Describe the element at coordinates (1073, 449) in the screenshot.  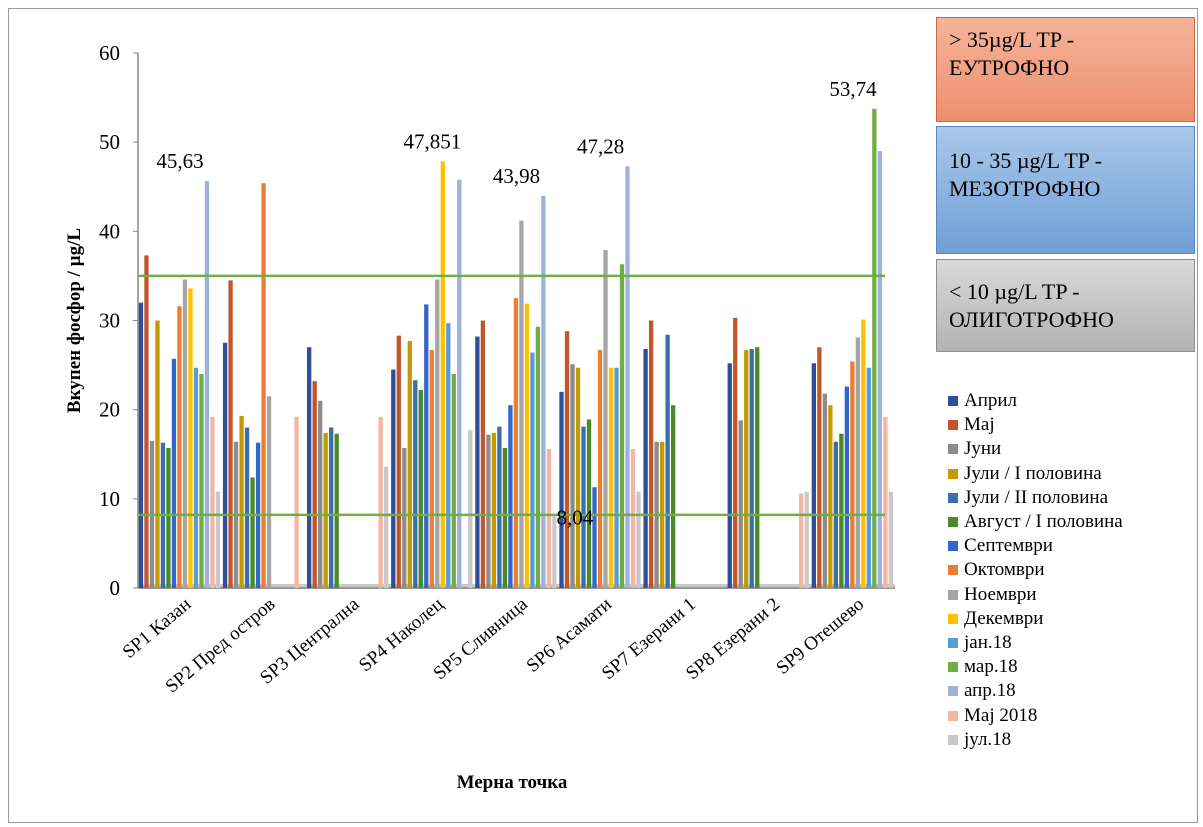
I see `legend-item: Јуни` at that location.